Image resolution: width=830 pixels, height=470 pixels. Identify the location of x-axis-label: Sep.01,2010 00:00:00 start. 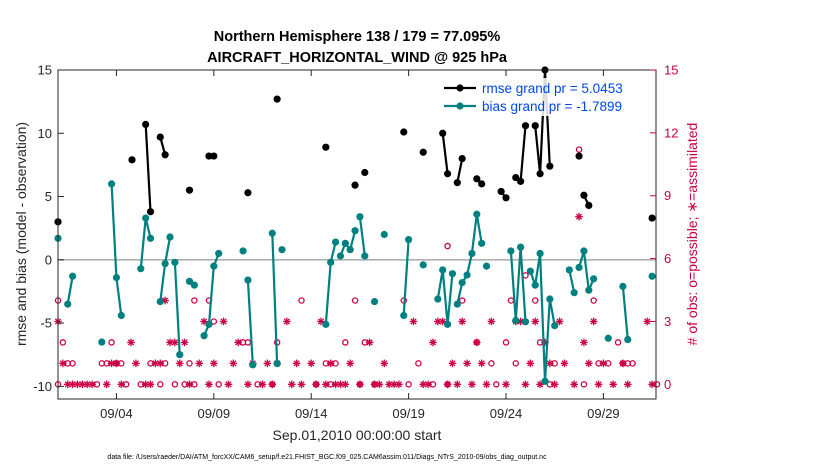
(357, 435).